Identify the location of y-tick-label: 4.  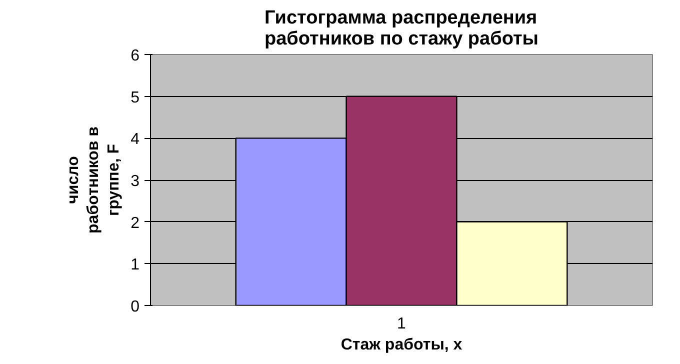
(135, 139).